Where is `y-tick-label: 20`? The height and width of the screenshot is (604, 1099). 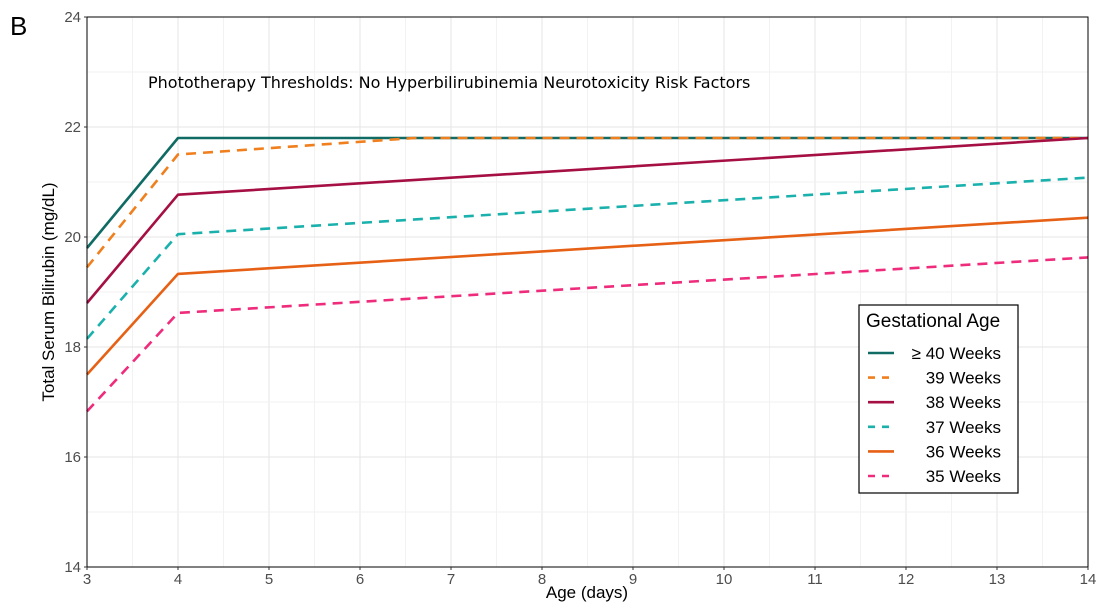 y-tick-label: 20 is located at coordinates (72, 237).